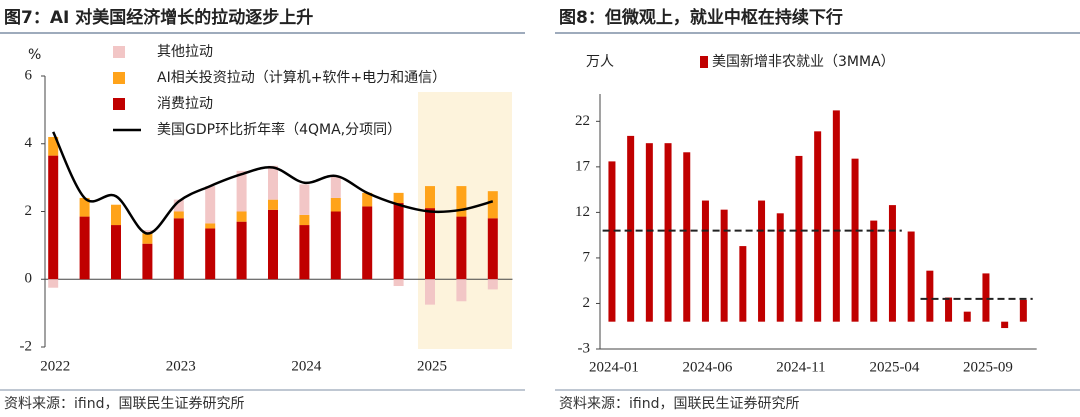  I want to click on y-tick-label: 7, so click(587, 257).